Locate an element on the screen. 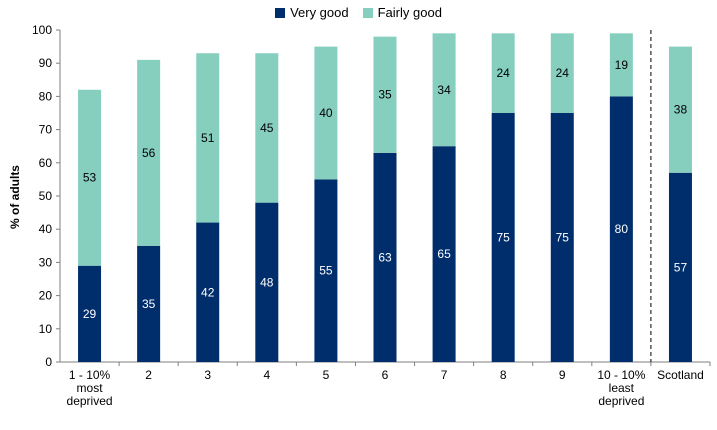  data-label-very-good: 65 is located at coordinates (444, 254).